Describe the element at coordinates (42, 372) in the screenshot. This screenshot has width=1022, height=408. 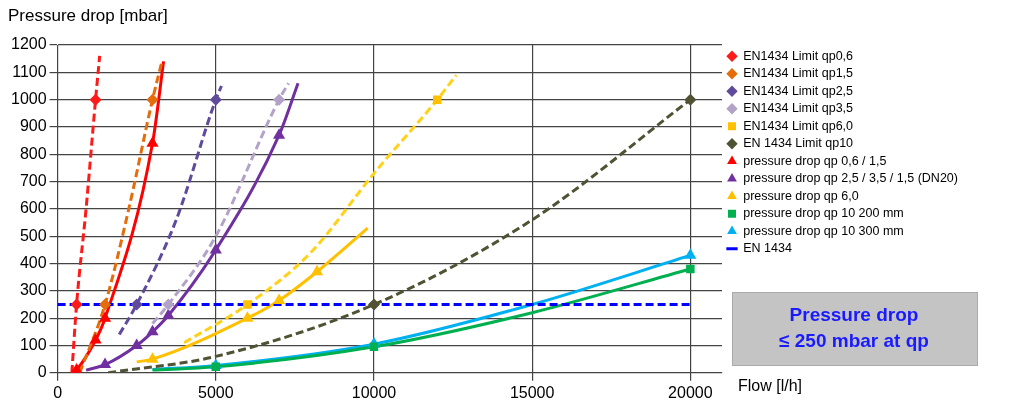
I see `y-tick-label: 0` at that location.